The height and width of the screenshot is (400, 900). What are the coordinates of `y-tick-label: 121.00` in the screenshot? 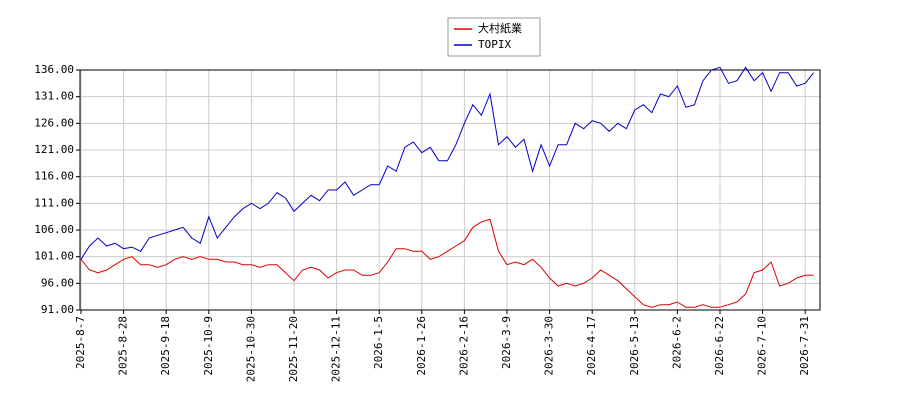 It's located at (54, 149).